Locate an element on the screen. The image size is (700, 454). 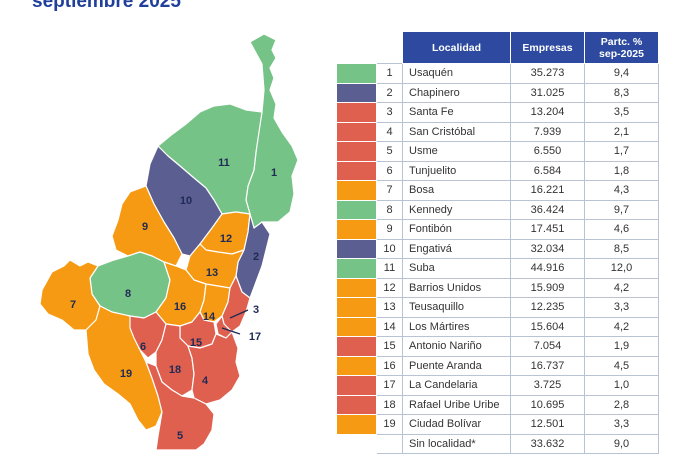
map-label-4: 4 is located at coordinates (205, 381).